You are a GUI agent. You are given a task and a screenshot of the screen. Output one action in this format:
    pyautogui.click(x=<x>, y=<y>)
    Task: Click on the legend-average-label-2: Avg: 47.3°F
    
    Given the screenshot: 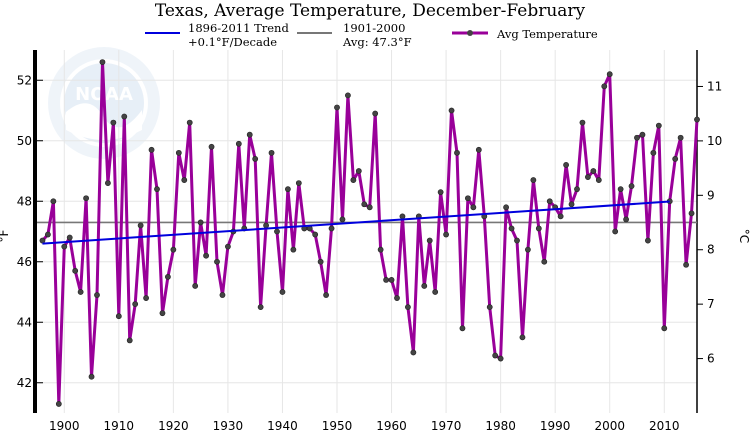 What is the action you would take?
    pyautogui.click(x=377, y=42)
    